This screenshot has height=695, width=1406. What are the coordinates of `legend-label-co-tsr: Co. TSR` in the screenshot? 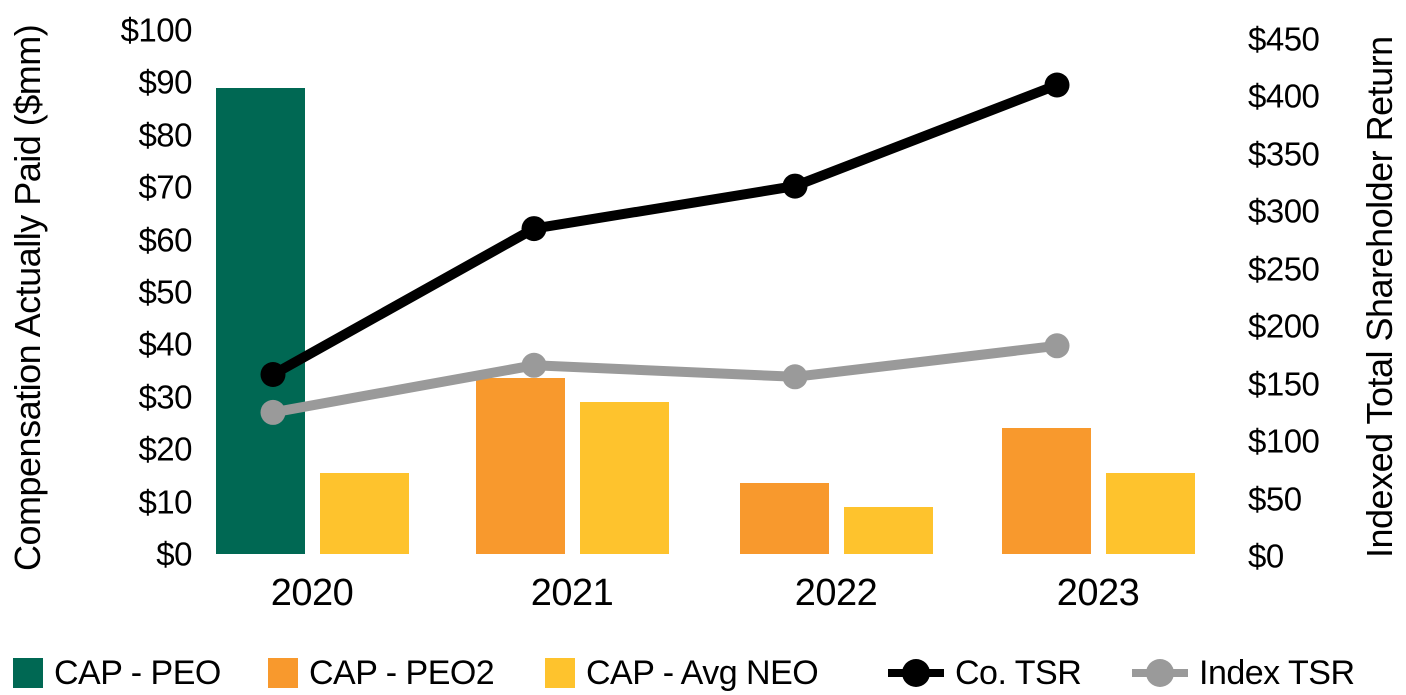 It's located at (1018, 672).